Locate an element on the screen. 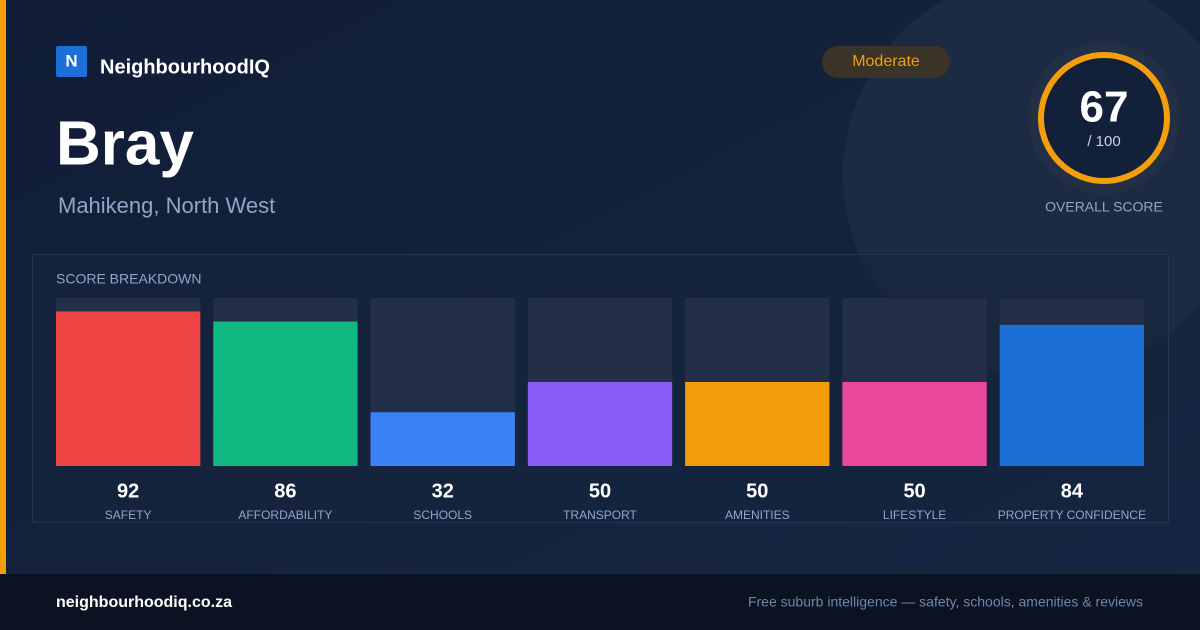  badge is located at coordinates (886, 62).